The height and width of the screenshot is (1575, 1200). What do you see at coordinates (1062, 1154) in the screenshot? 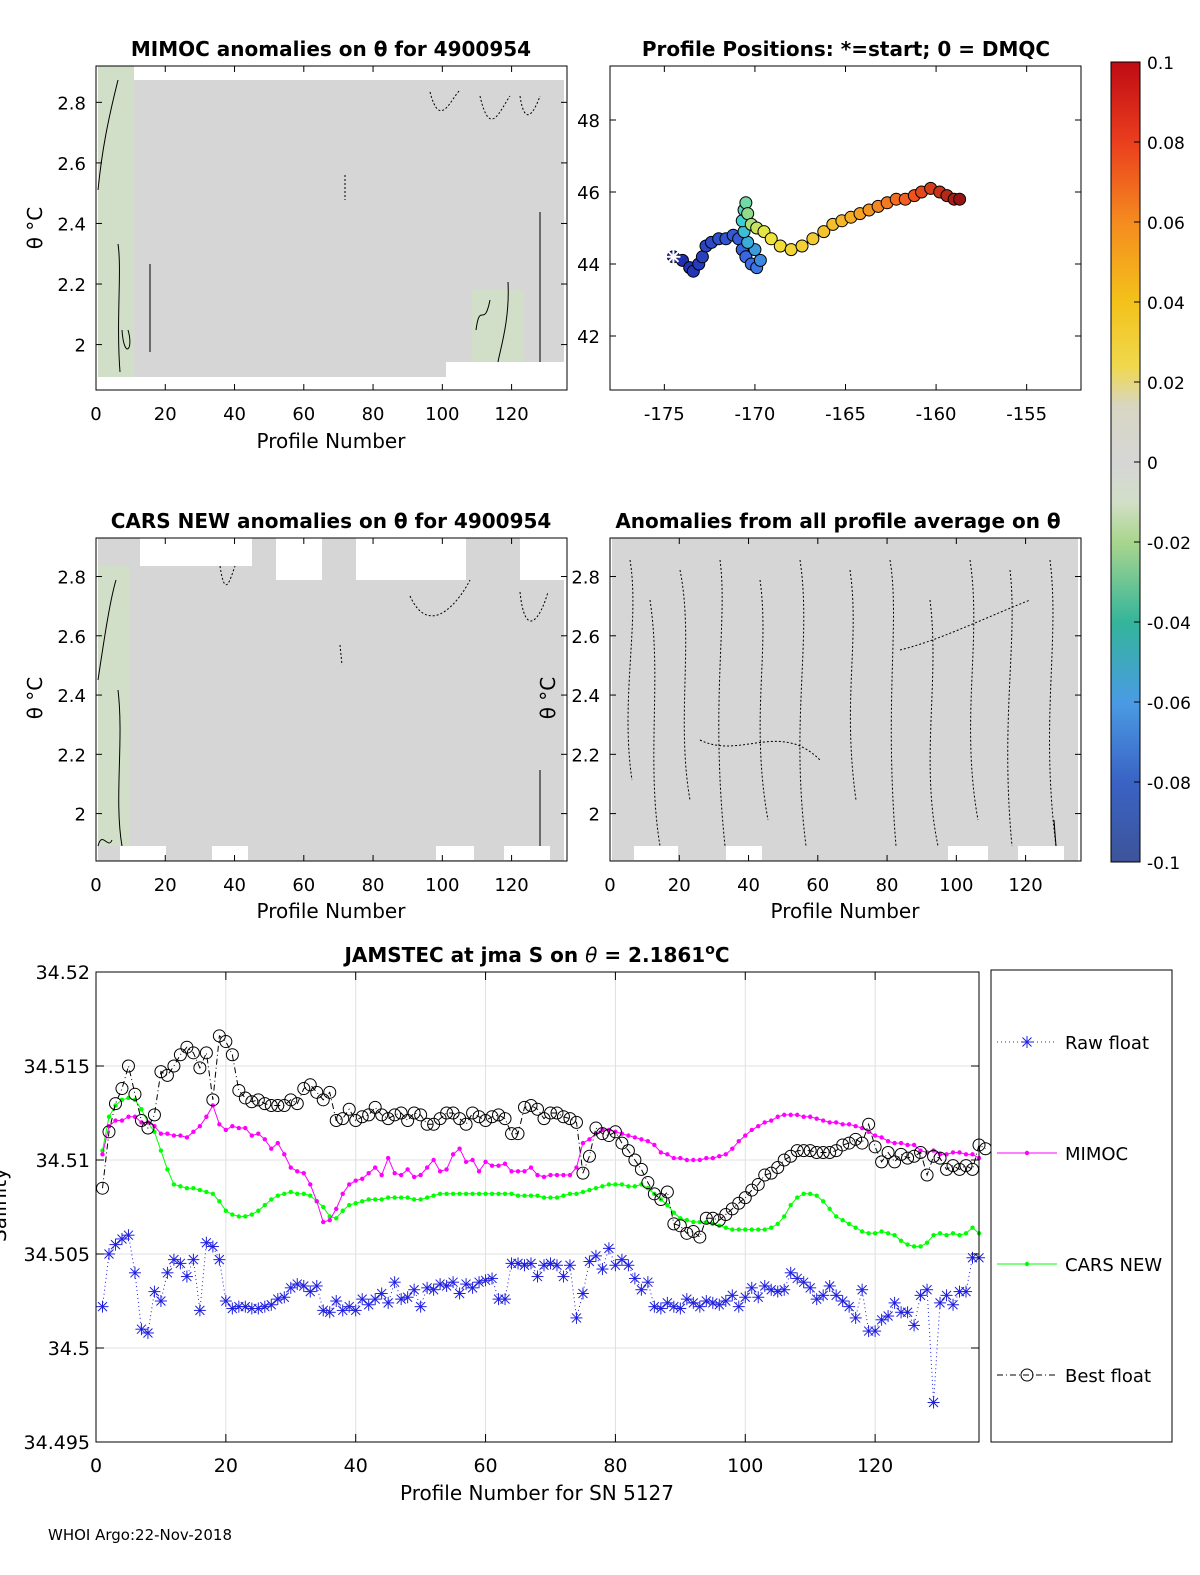
I see `legend-item-mimoc: MIMOC` at bounding box center [1062, 1154].